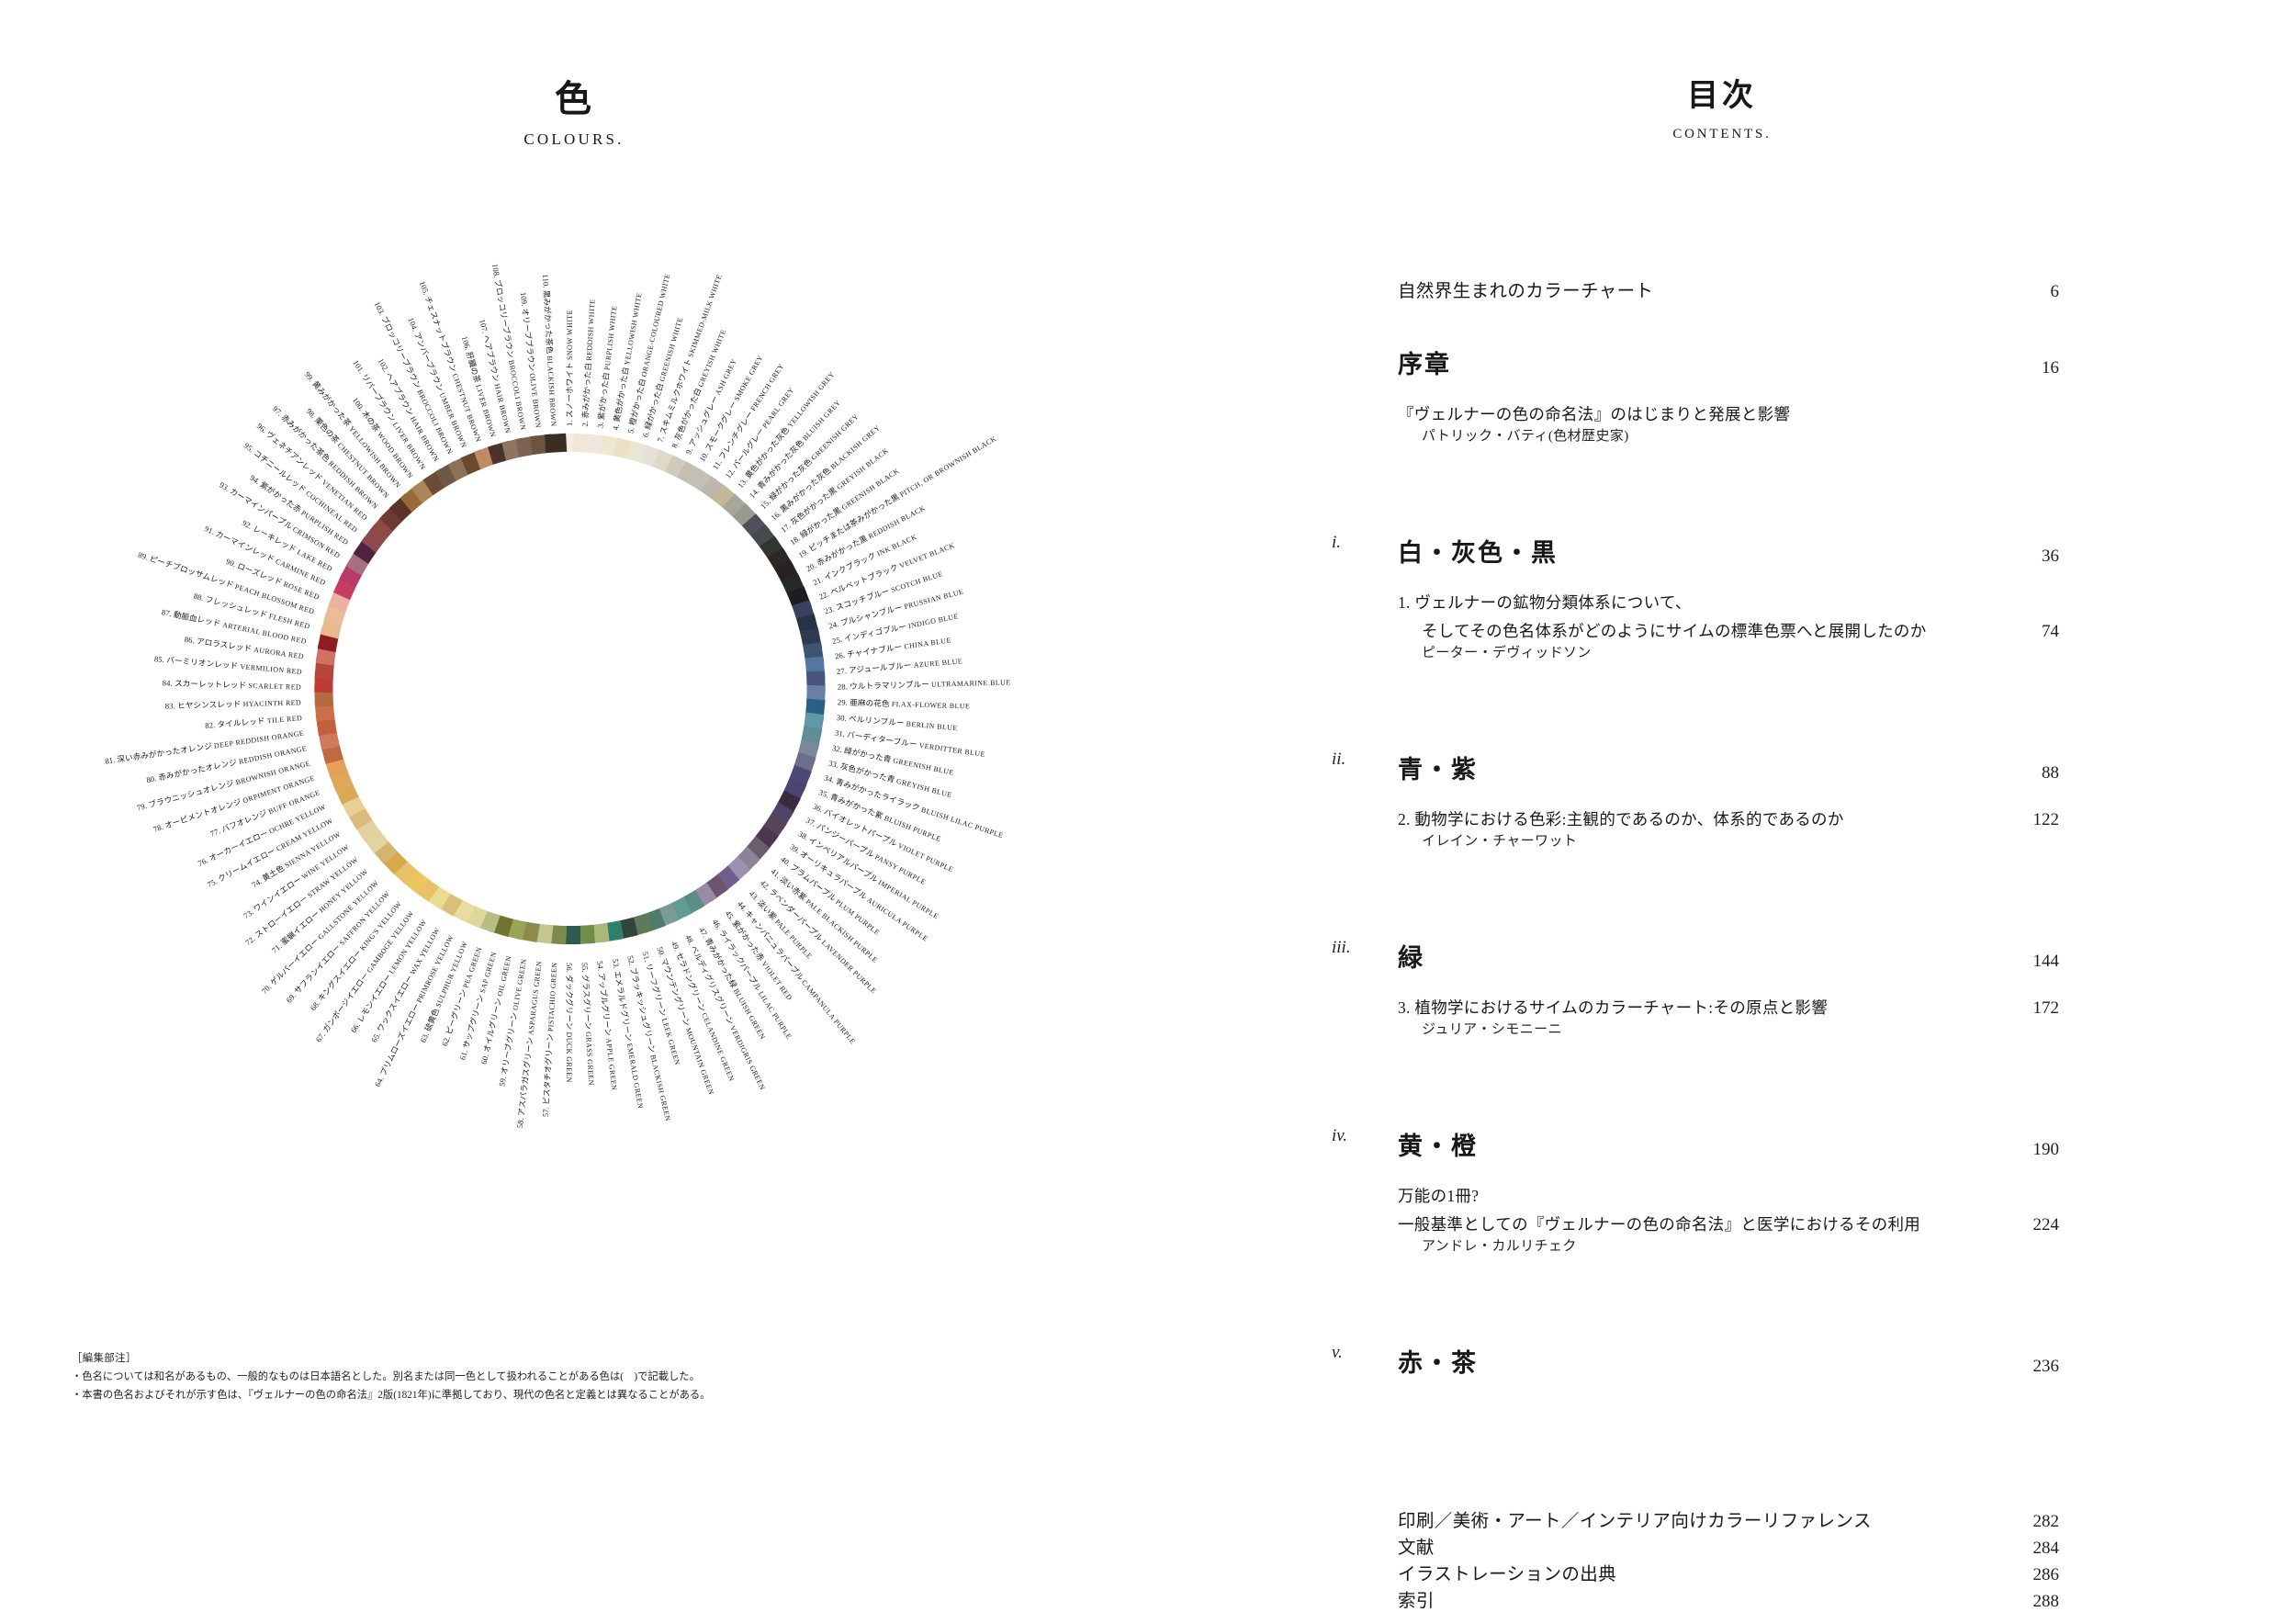 The height and width of the screenshot is (1612, 2296). What do you see at coordinates (2046, 1574) in the screenshot?
I see `toc-page-number: 286` at bounding box center [2046, 1574].